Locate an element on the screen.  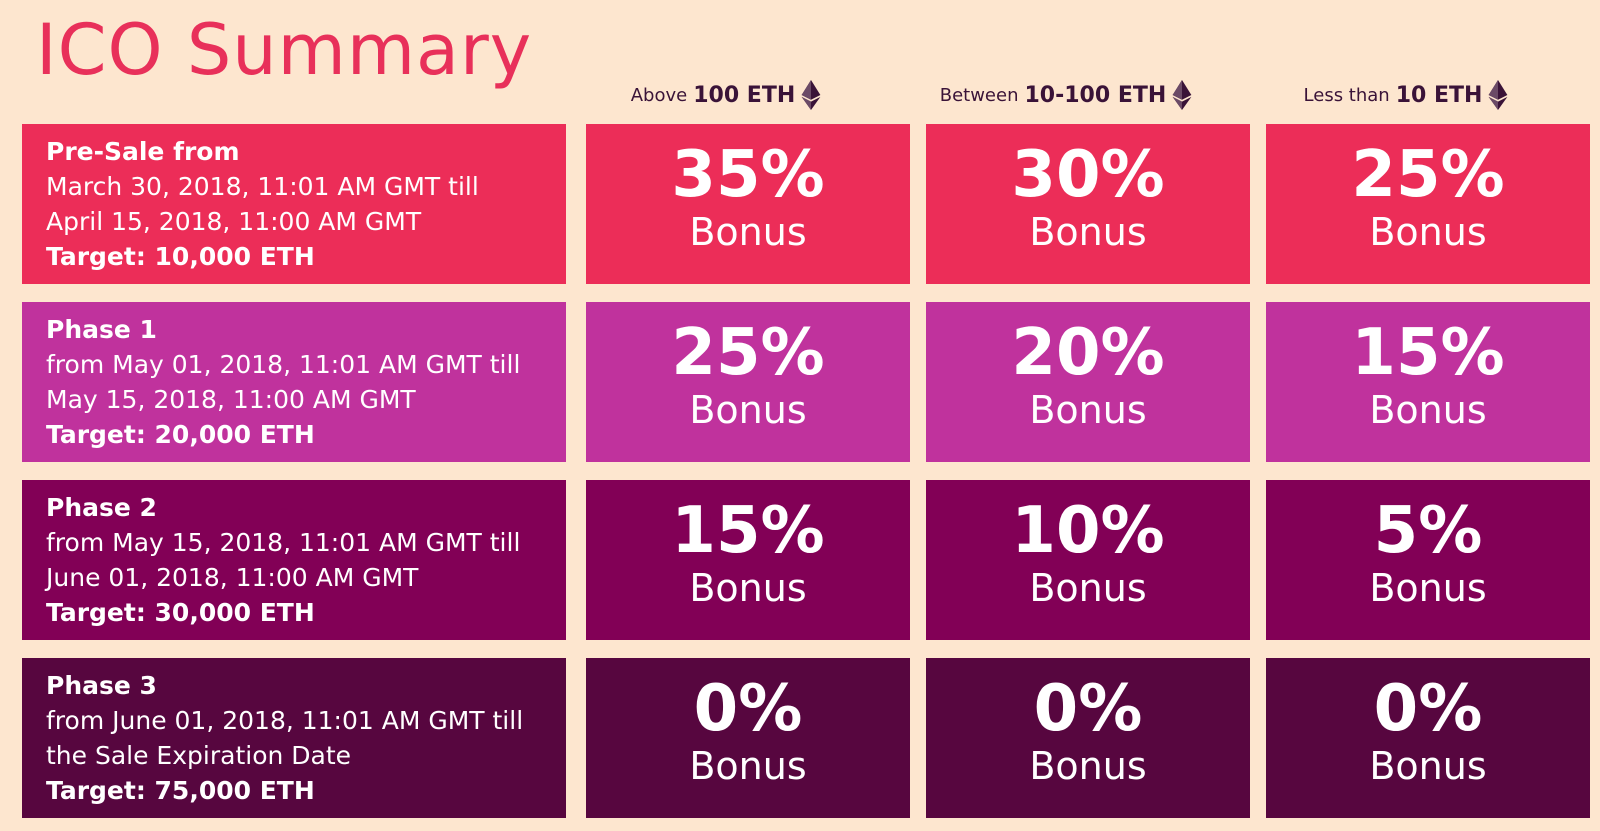
bonus-percentage: 20% is located at coordinates (1088, 353).